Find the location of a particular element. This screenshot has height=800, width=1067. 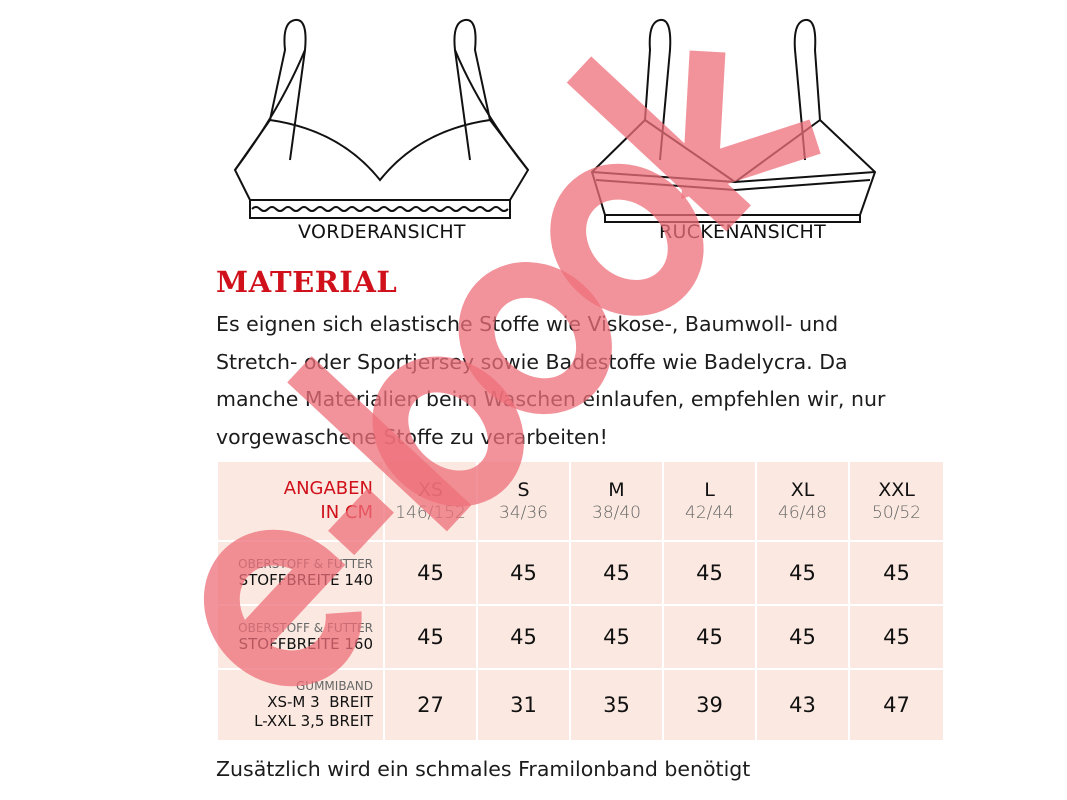

row-label-main: L-XXL 3,5 BREIT is located at coordinates (313, 721).